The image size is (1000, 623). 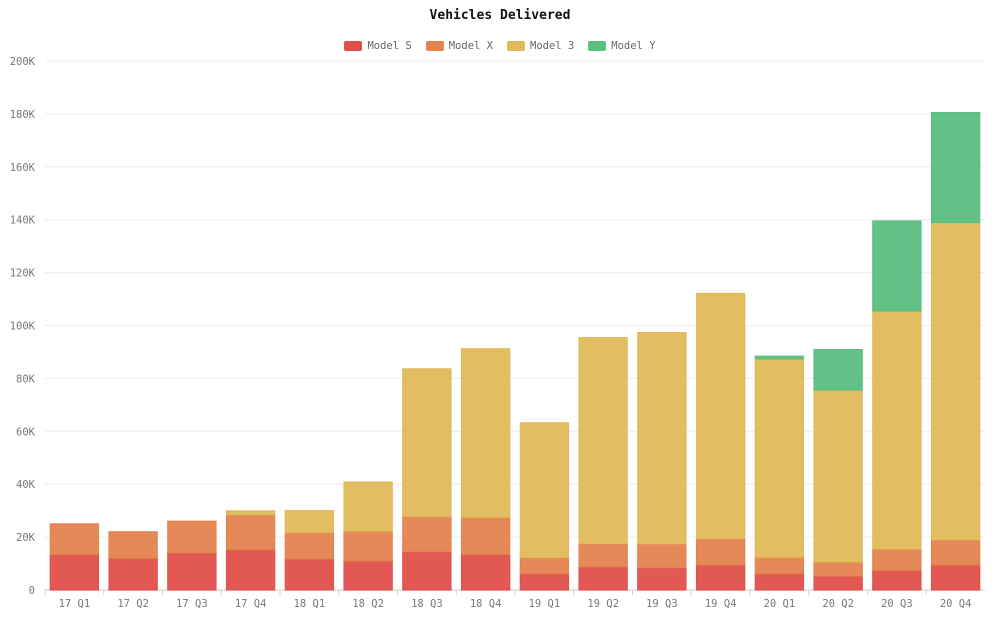 I want to click on x-tick-label: 19 Q3, so click(x=662, y=604).